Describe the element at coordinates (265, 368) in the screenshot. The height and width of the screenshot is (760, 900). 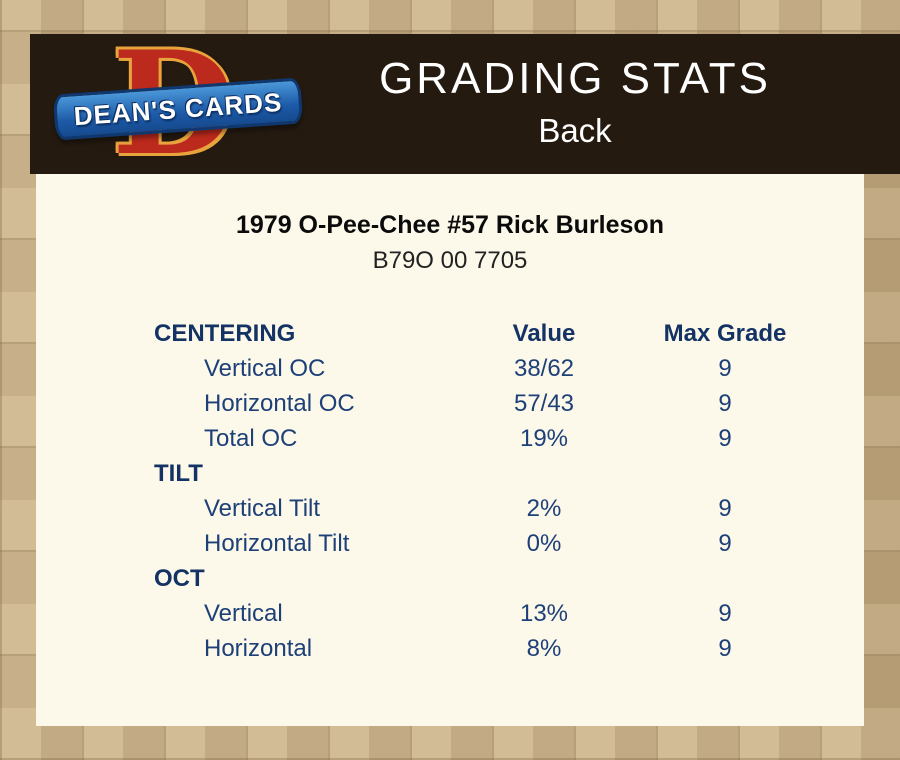
I see `row-label: Vertical OC` at that location.